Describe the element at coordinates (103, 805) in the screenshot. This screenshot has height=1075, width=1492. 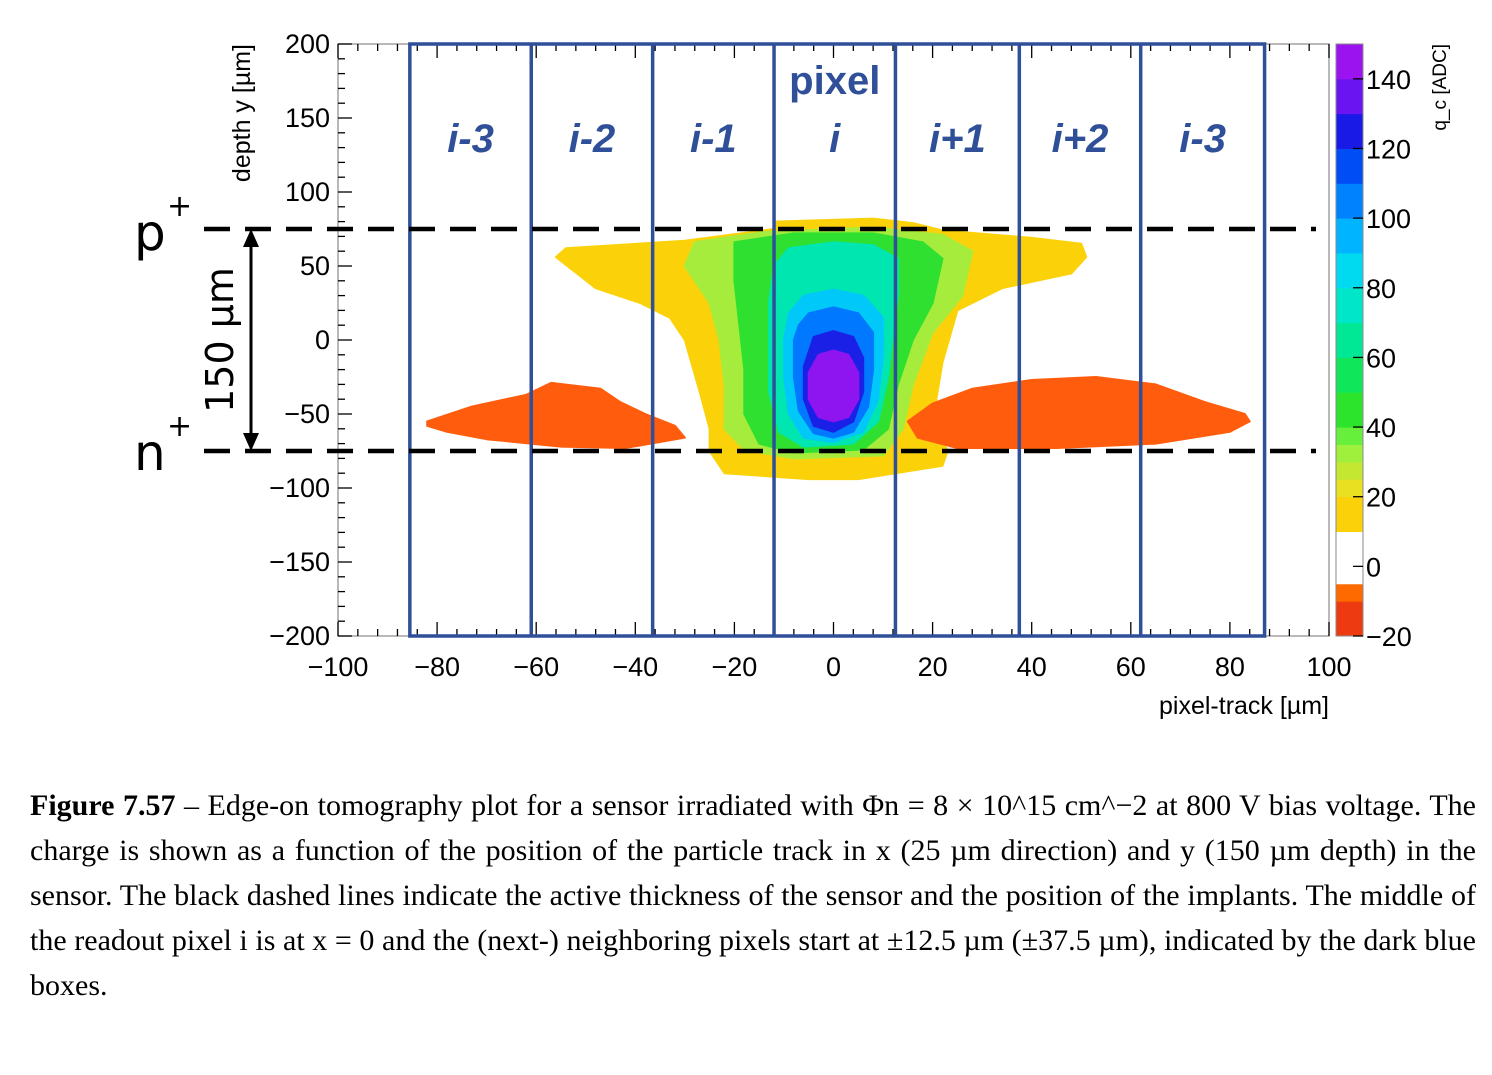
I see `caption-label: Figure 7.57` at that location.